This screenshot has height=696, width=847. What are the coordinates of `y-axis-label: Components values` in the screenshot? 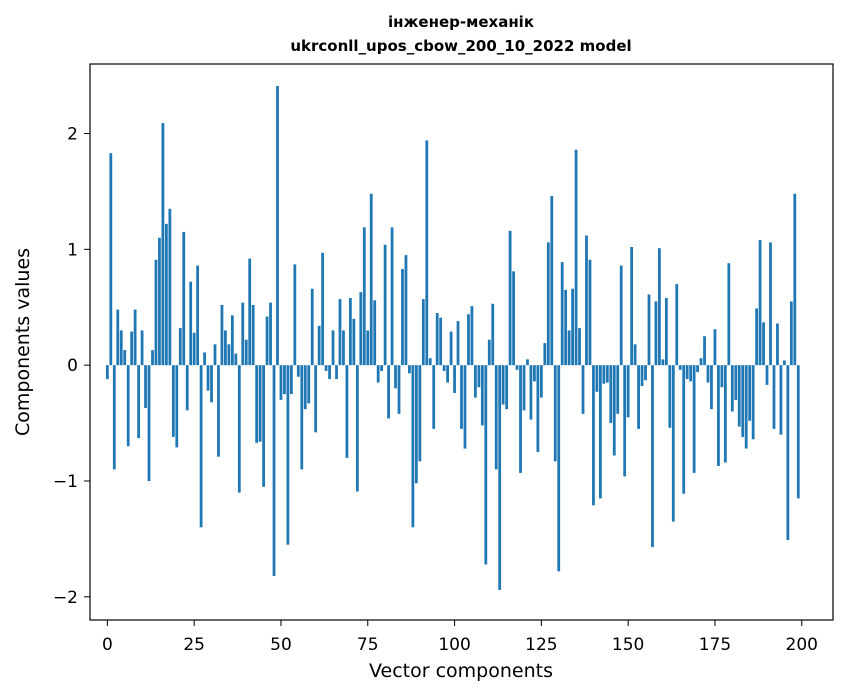 It's located at (23, 342).